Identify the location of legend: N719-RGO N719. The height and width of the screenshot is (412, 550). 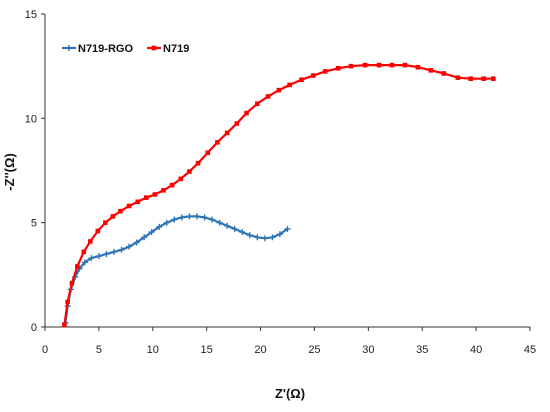
(125, 49).